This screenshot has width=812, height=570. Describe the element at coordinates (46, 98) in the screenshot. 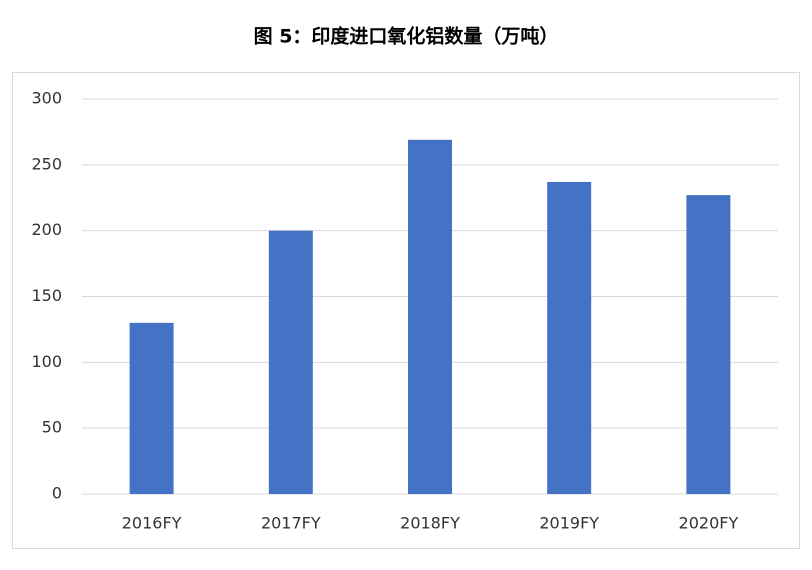

I see `y-tick-label: 300` at that location.